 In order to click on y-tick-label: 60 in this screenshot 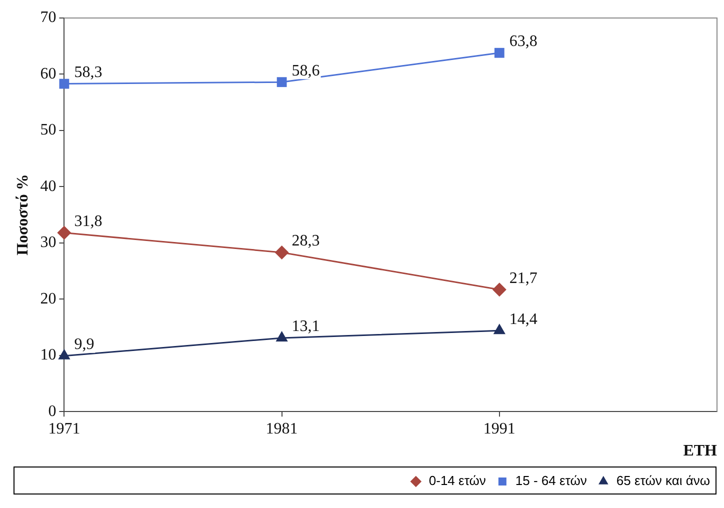, I will do `click(48, 73)`.